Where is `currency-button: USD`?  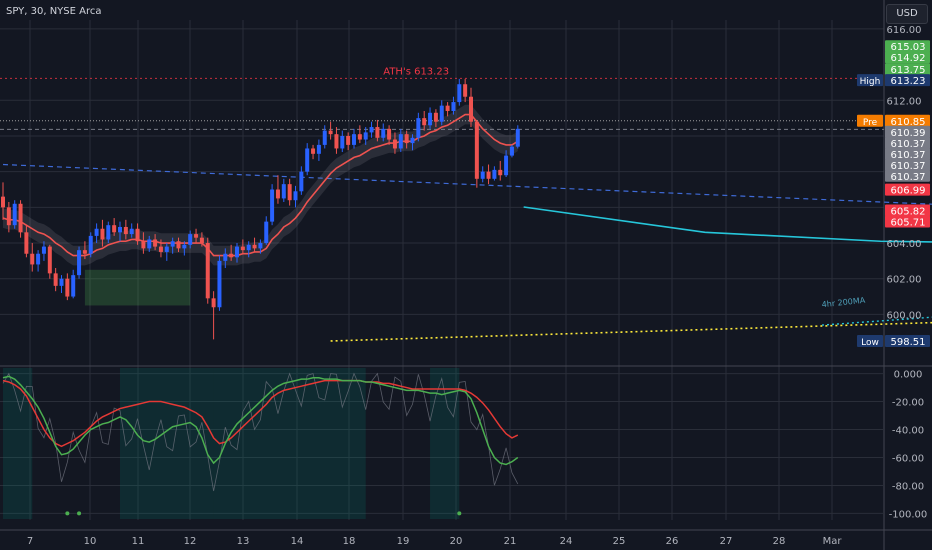 currency-button: USD is located at coordinates (907, 14).